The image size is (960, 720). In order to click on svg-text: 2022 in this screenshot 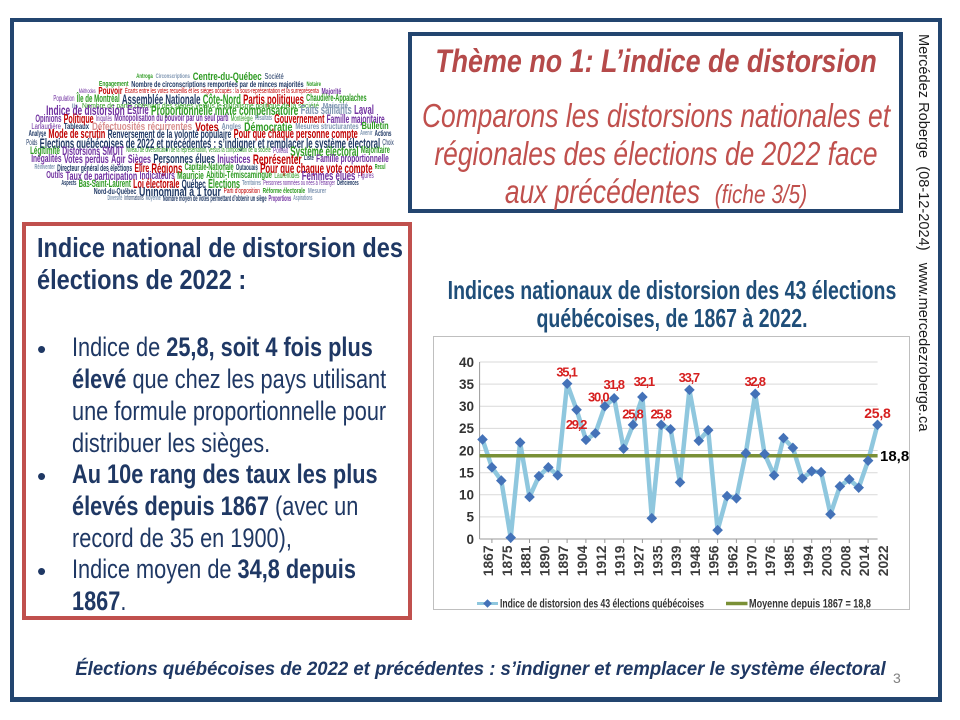, I will do `click(883, 560)`.